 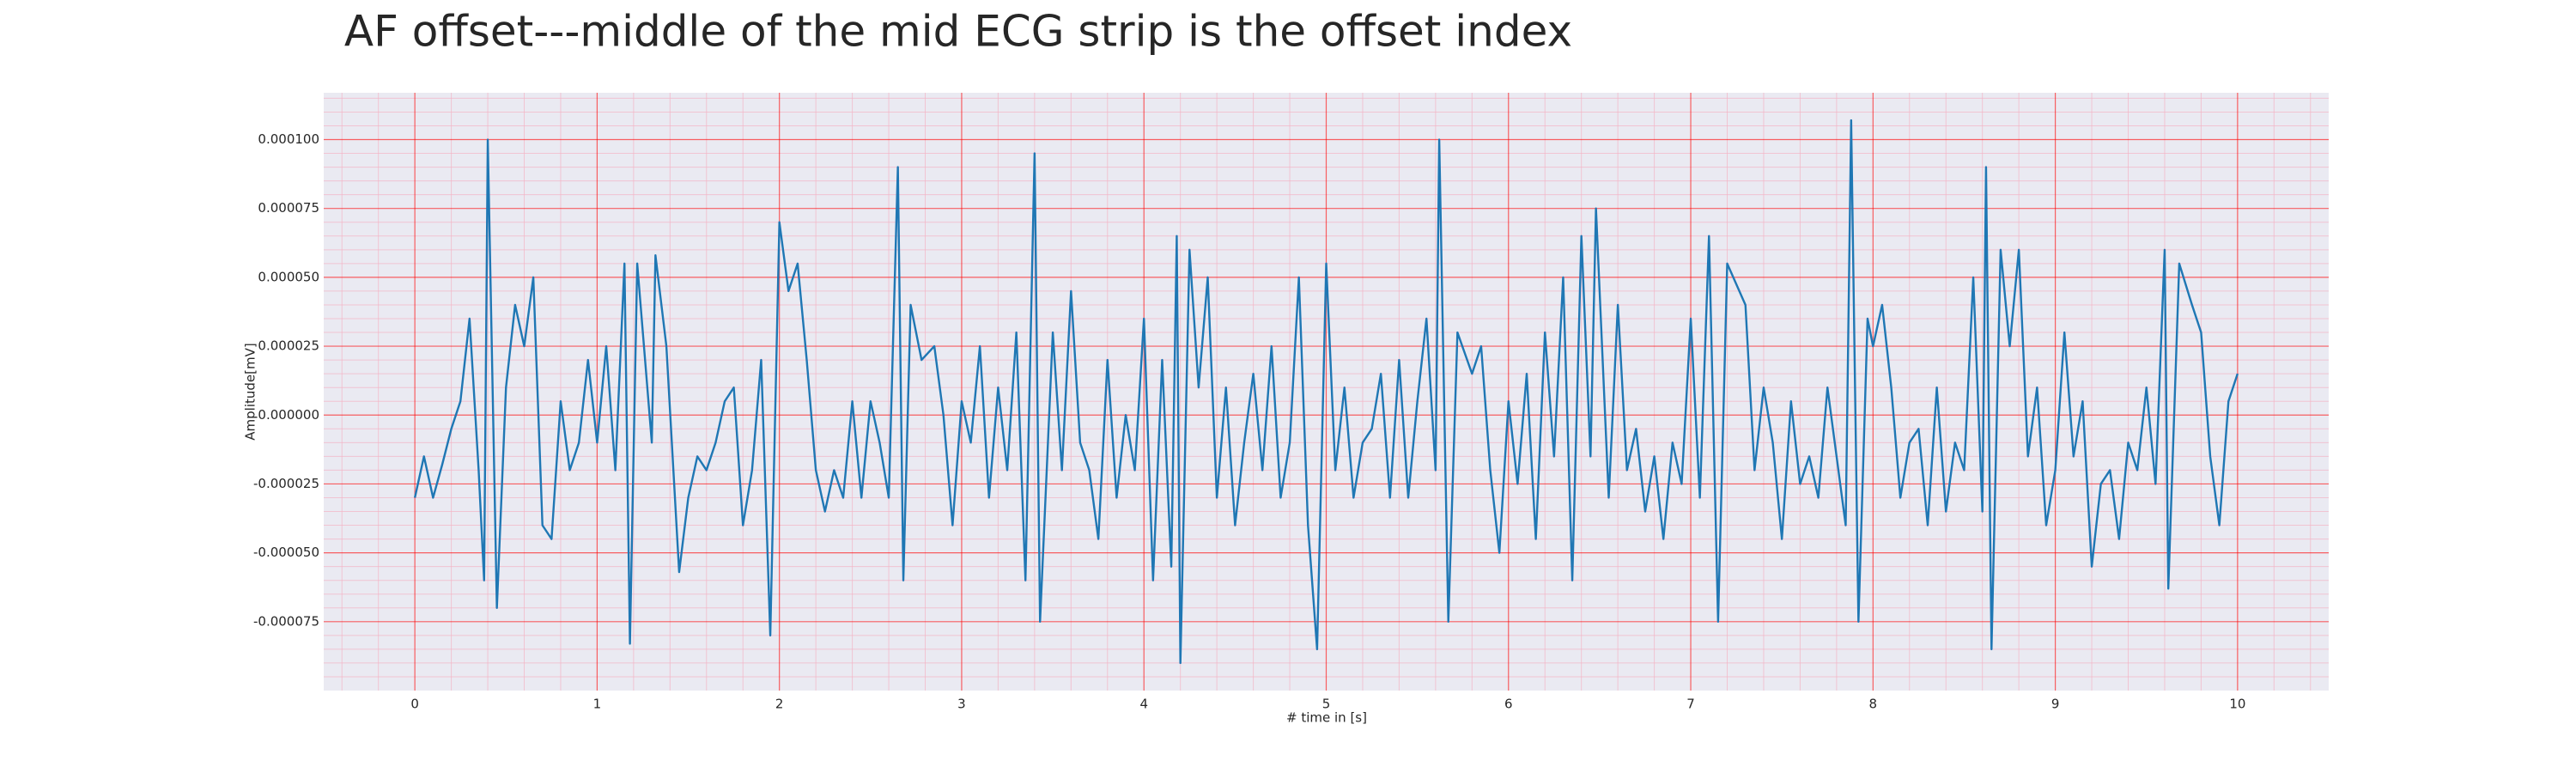 What do you see at coordinates (286, 484) in the screenshot?
I see `y-tick-label: -0.000025` at bounding box center [286, 484].